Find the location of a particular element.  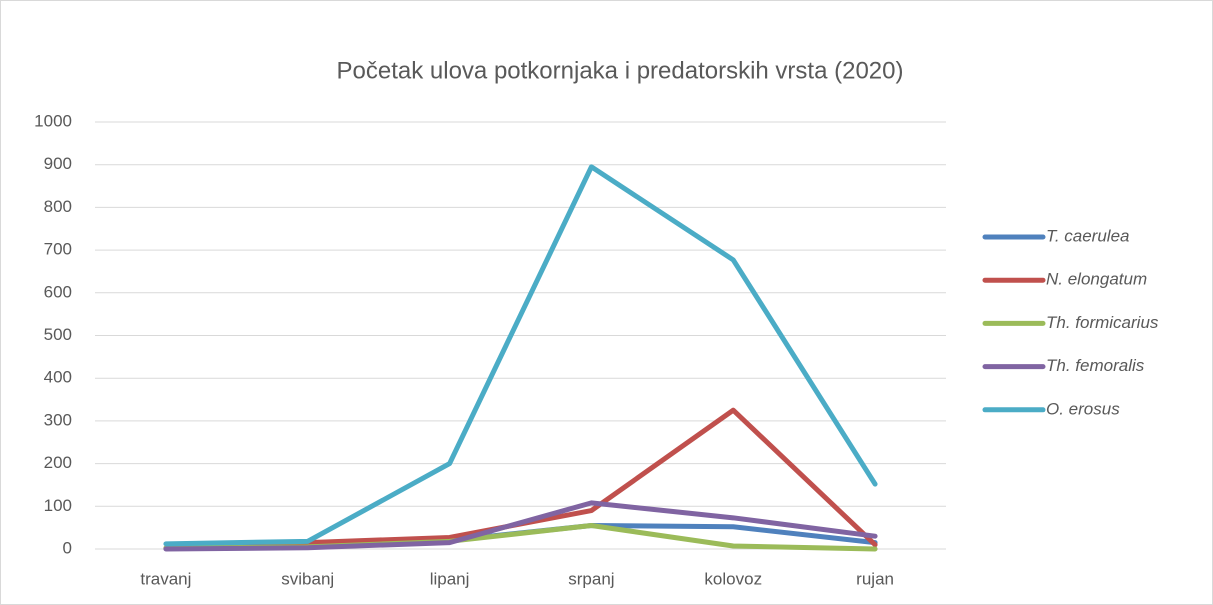

y-tick-label: 700 is located at coordinates (58, 249).